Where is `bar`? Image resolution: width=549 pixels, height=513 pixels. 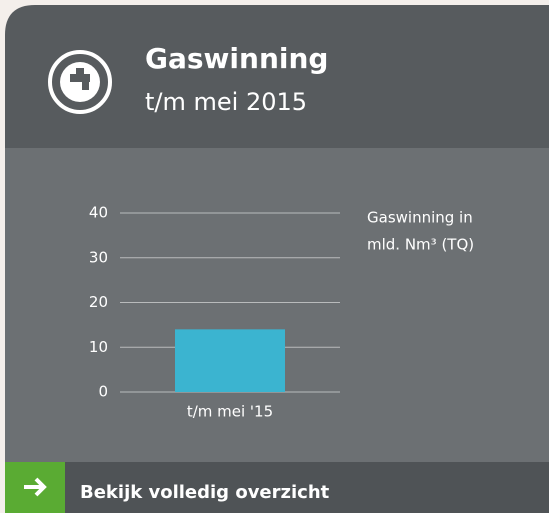 bar is located at coordinates (230, 360).